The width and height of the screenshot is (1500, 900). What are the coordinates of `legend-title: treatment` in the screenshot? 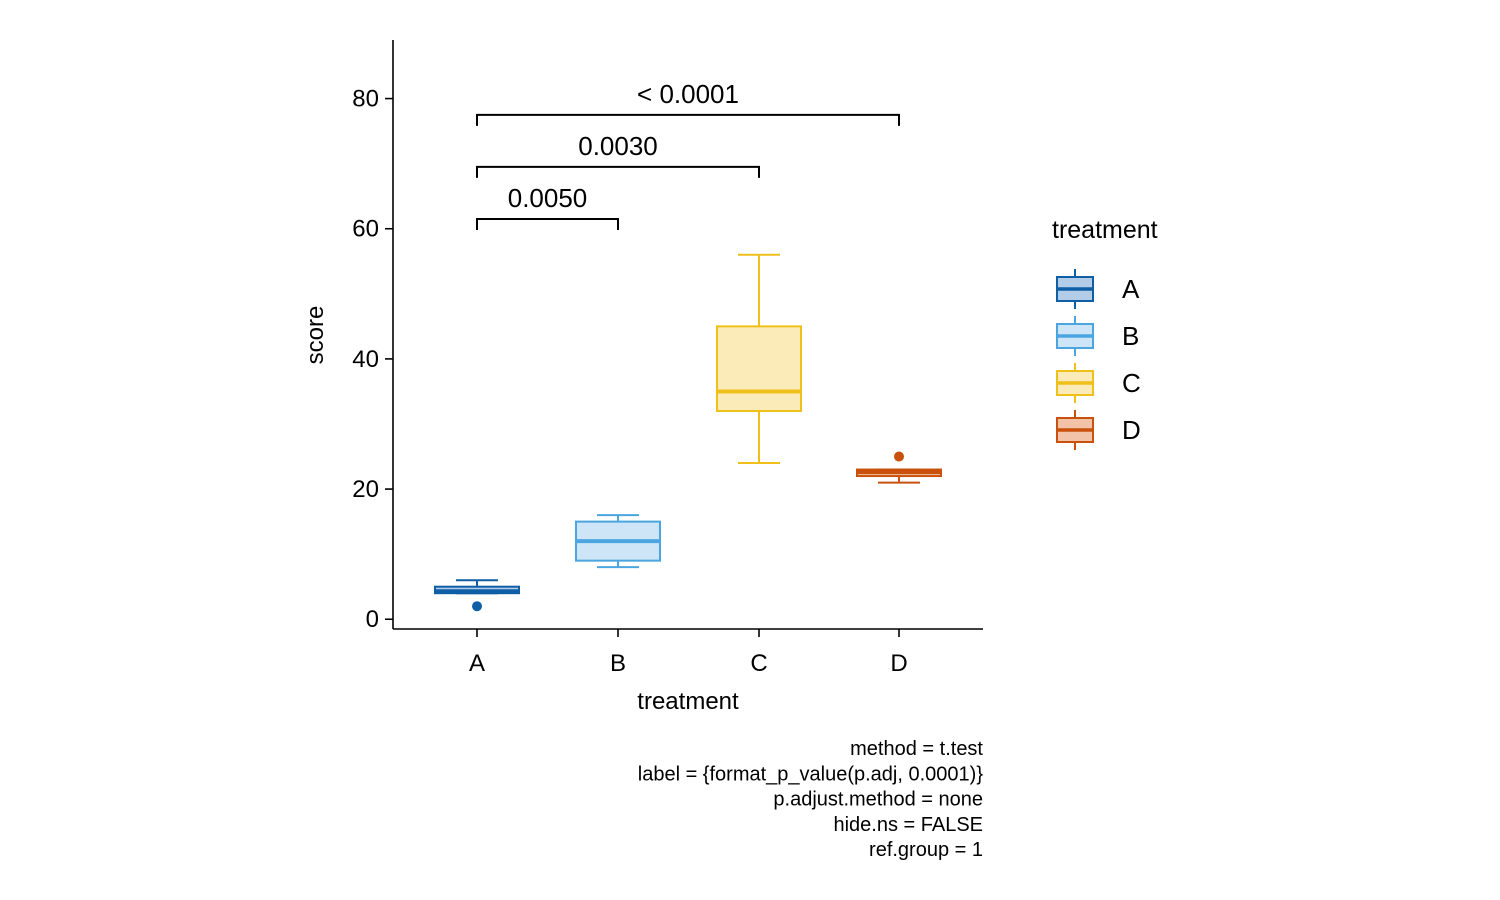 It's located at (1105, 230).